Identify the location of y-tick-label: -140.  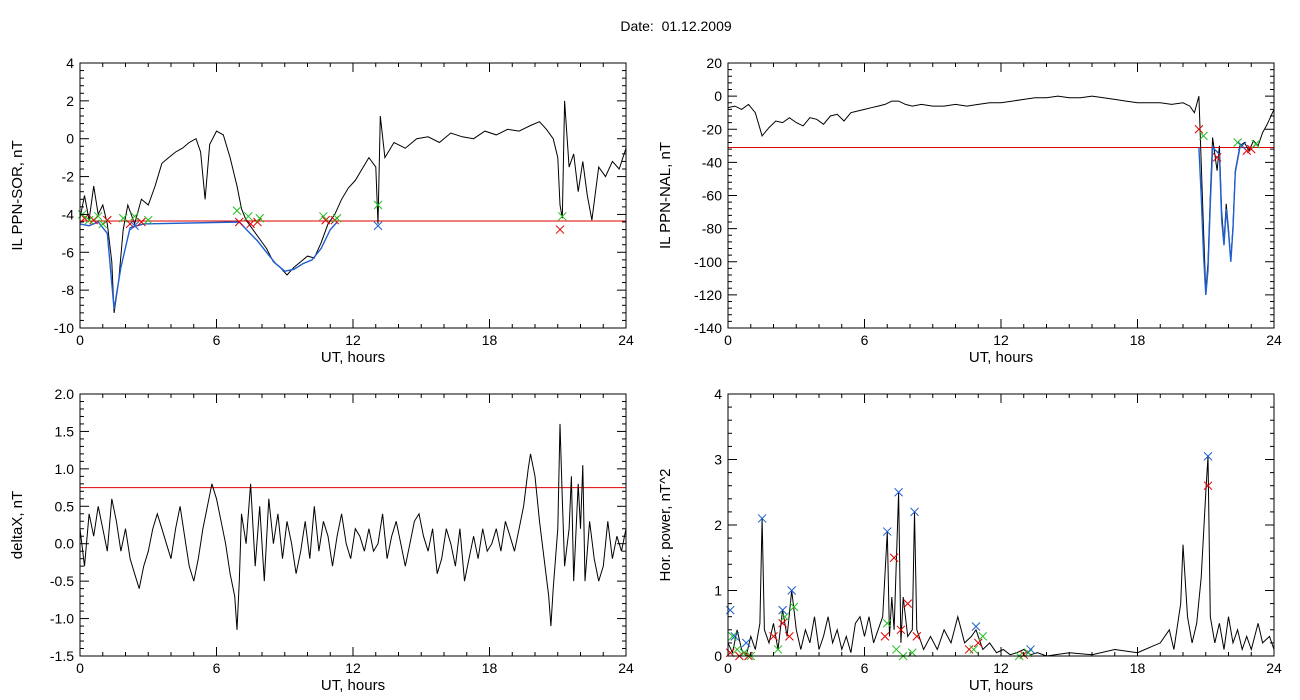
(708, 328).